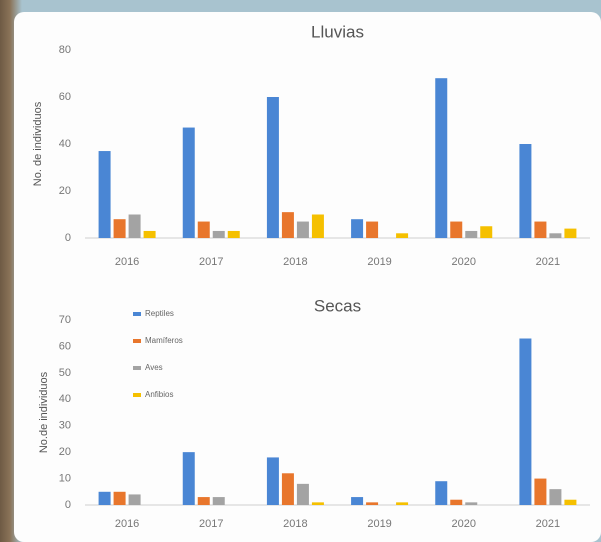  I want to click on y-axis-label: No. de individuos, so click(38, 143).